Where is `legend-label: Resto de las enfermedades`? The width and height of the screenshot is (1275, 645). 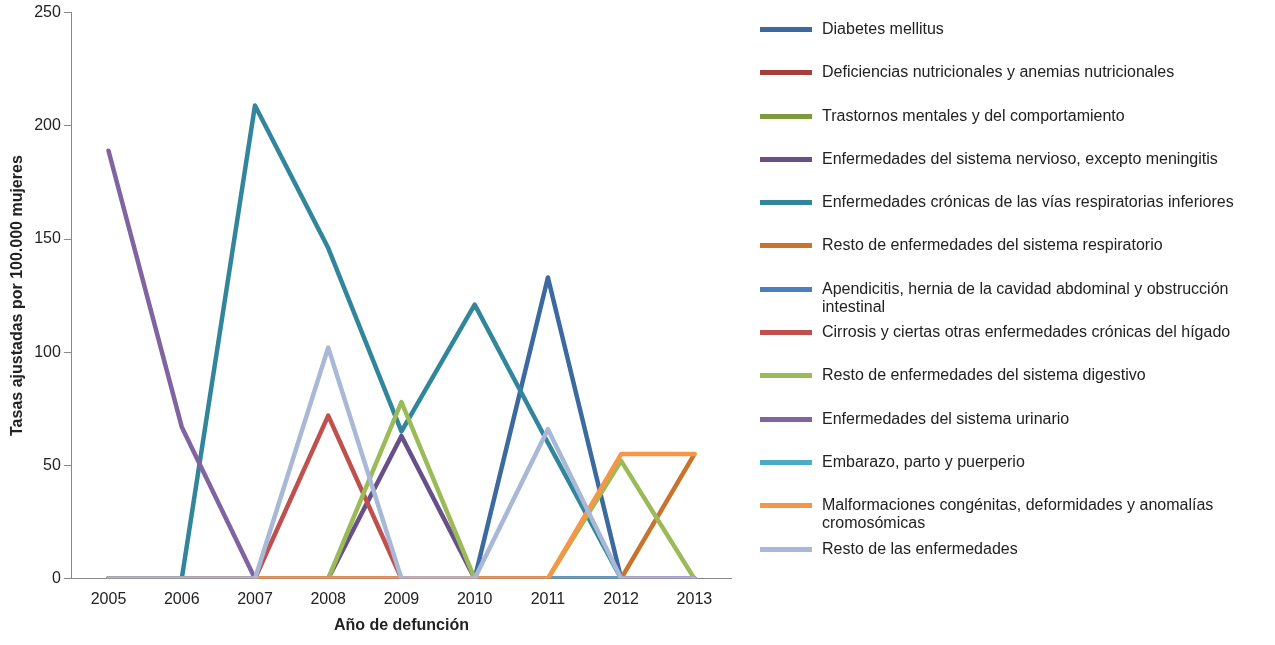 legend-label: Resto de las enfermedades is located at coordinates (920, 548).